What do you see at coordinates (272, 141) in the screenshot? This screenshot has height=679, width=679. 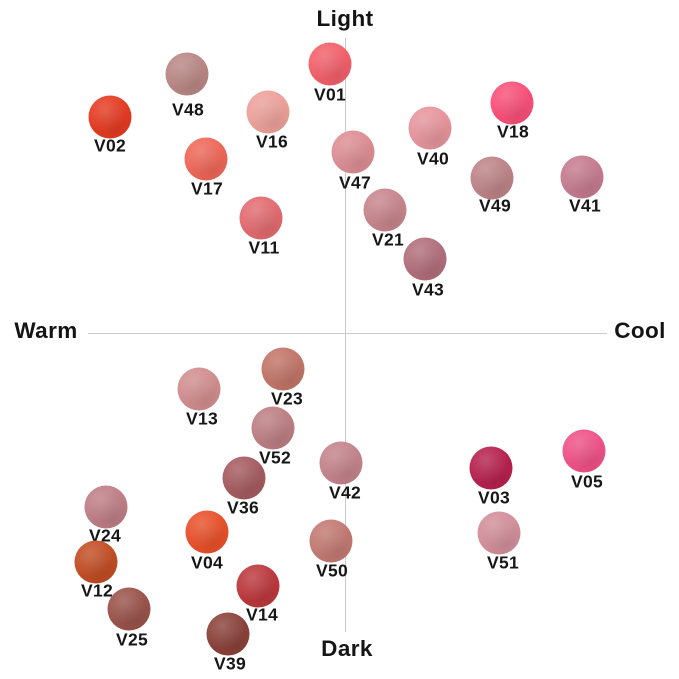 I see `swatch-label-V16: V16` at bounding box center [272, 141].